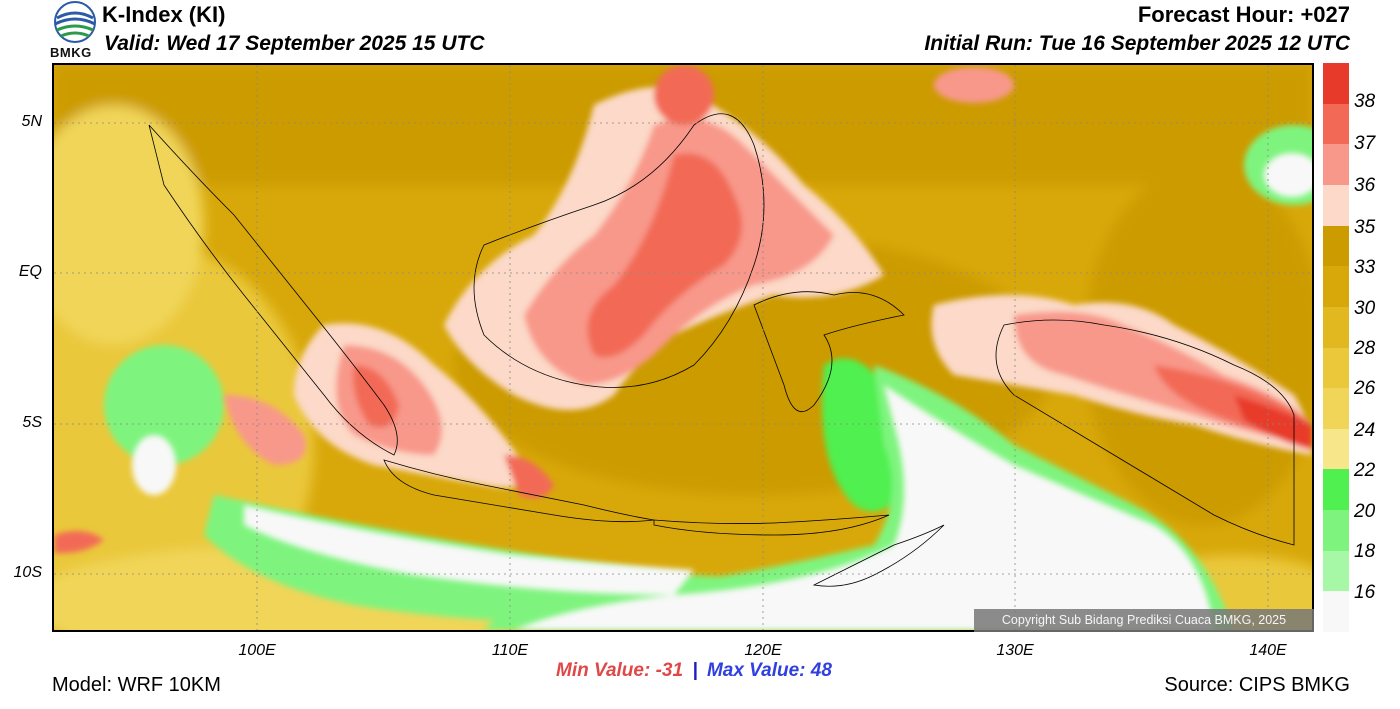 This screenshot has height=709, width=1400. What do you see at coordinates (664, 255) in the screenshot?
I see `field-borneo-red` at bounding box center [664, 255].